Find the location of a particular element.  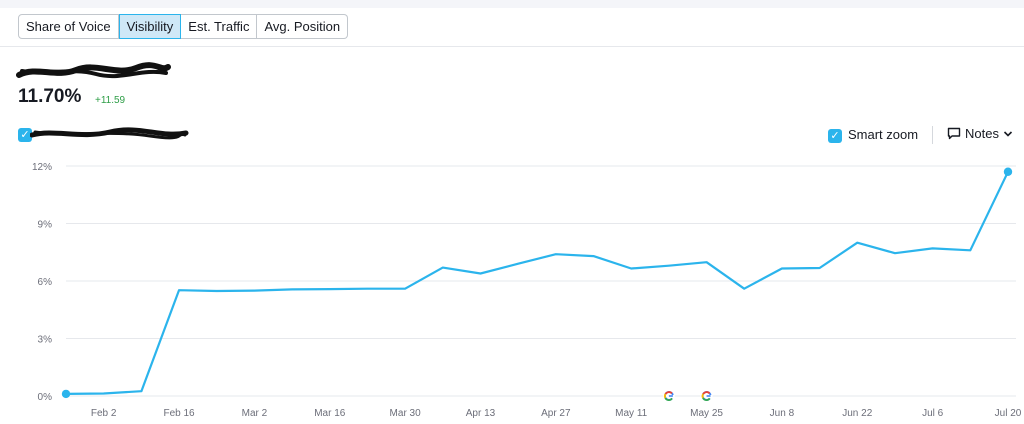

tab-share-of-voice: Share of Voice is located at coordinates (68, 26).